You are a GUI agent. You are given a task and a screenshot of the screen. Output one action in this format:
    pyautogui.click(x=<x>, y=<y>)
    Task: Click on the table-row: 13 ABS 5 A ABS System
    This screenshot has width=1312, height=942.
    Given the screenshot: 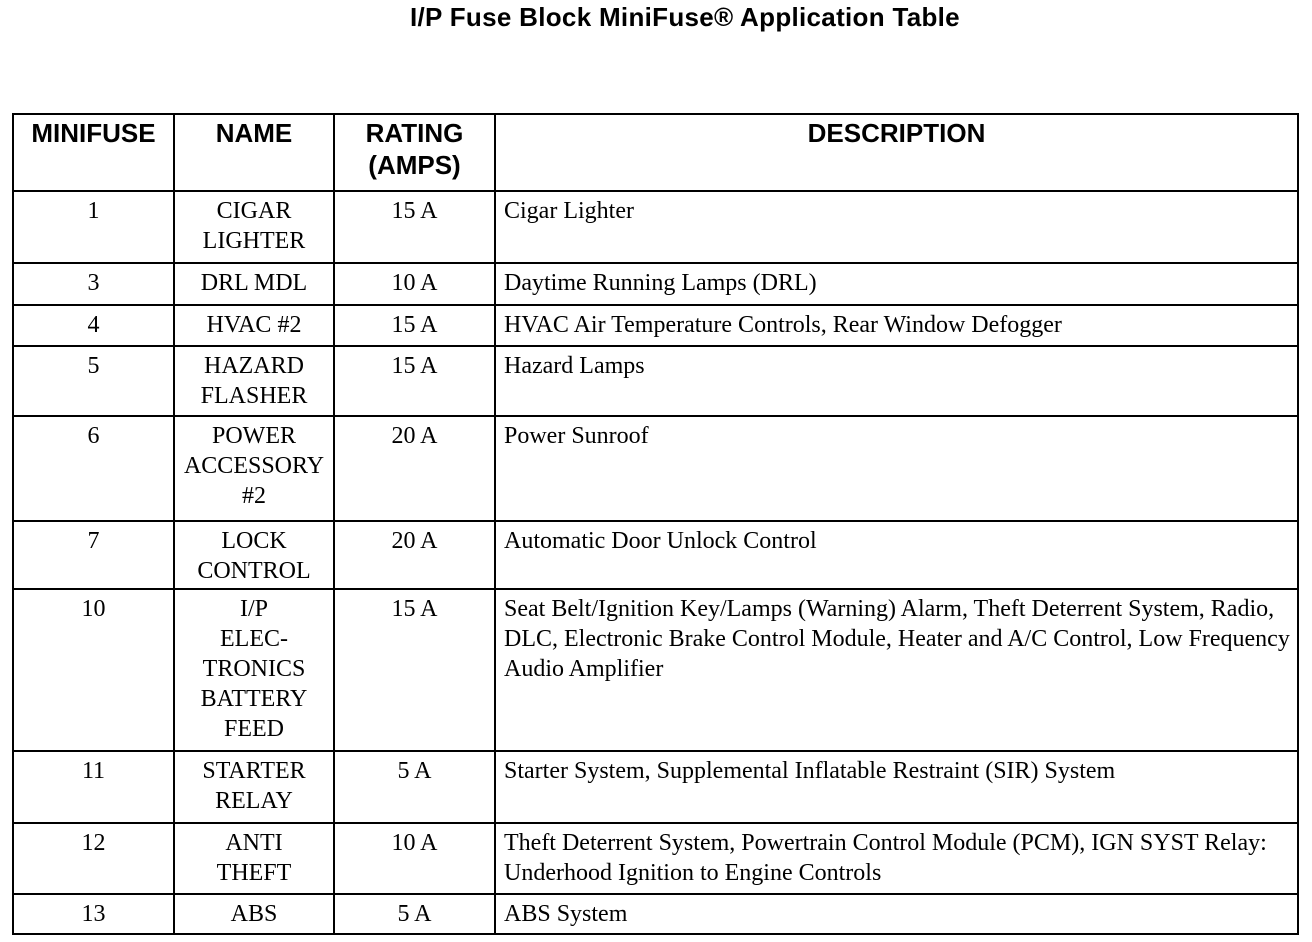 What is the action you would take?
    pyautogui.click(x=655, y=914)
    